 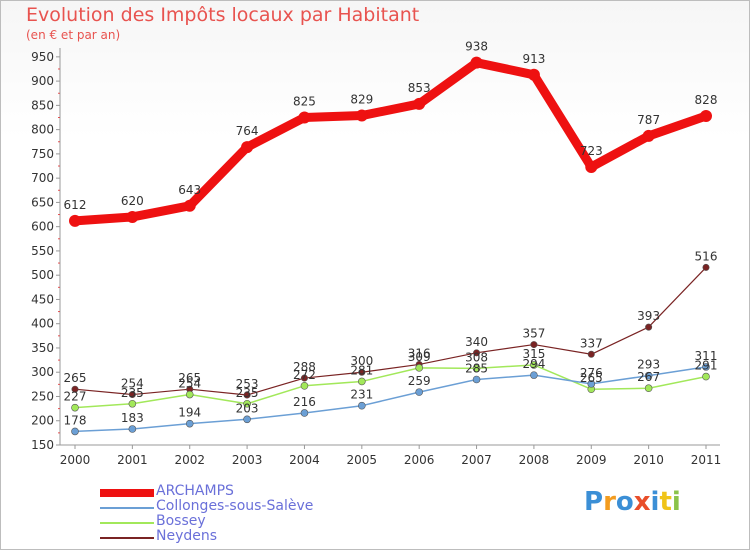 What do you see at coordinates (235, 506) in the screenshot?
I see `legend-label: Collonges-sous-Salève` at bounding box center [235, 506].